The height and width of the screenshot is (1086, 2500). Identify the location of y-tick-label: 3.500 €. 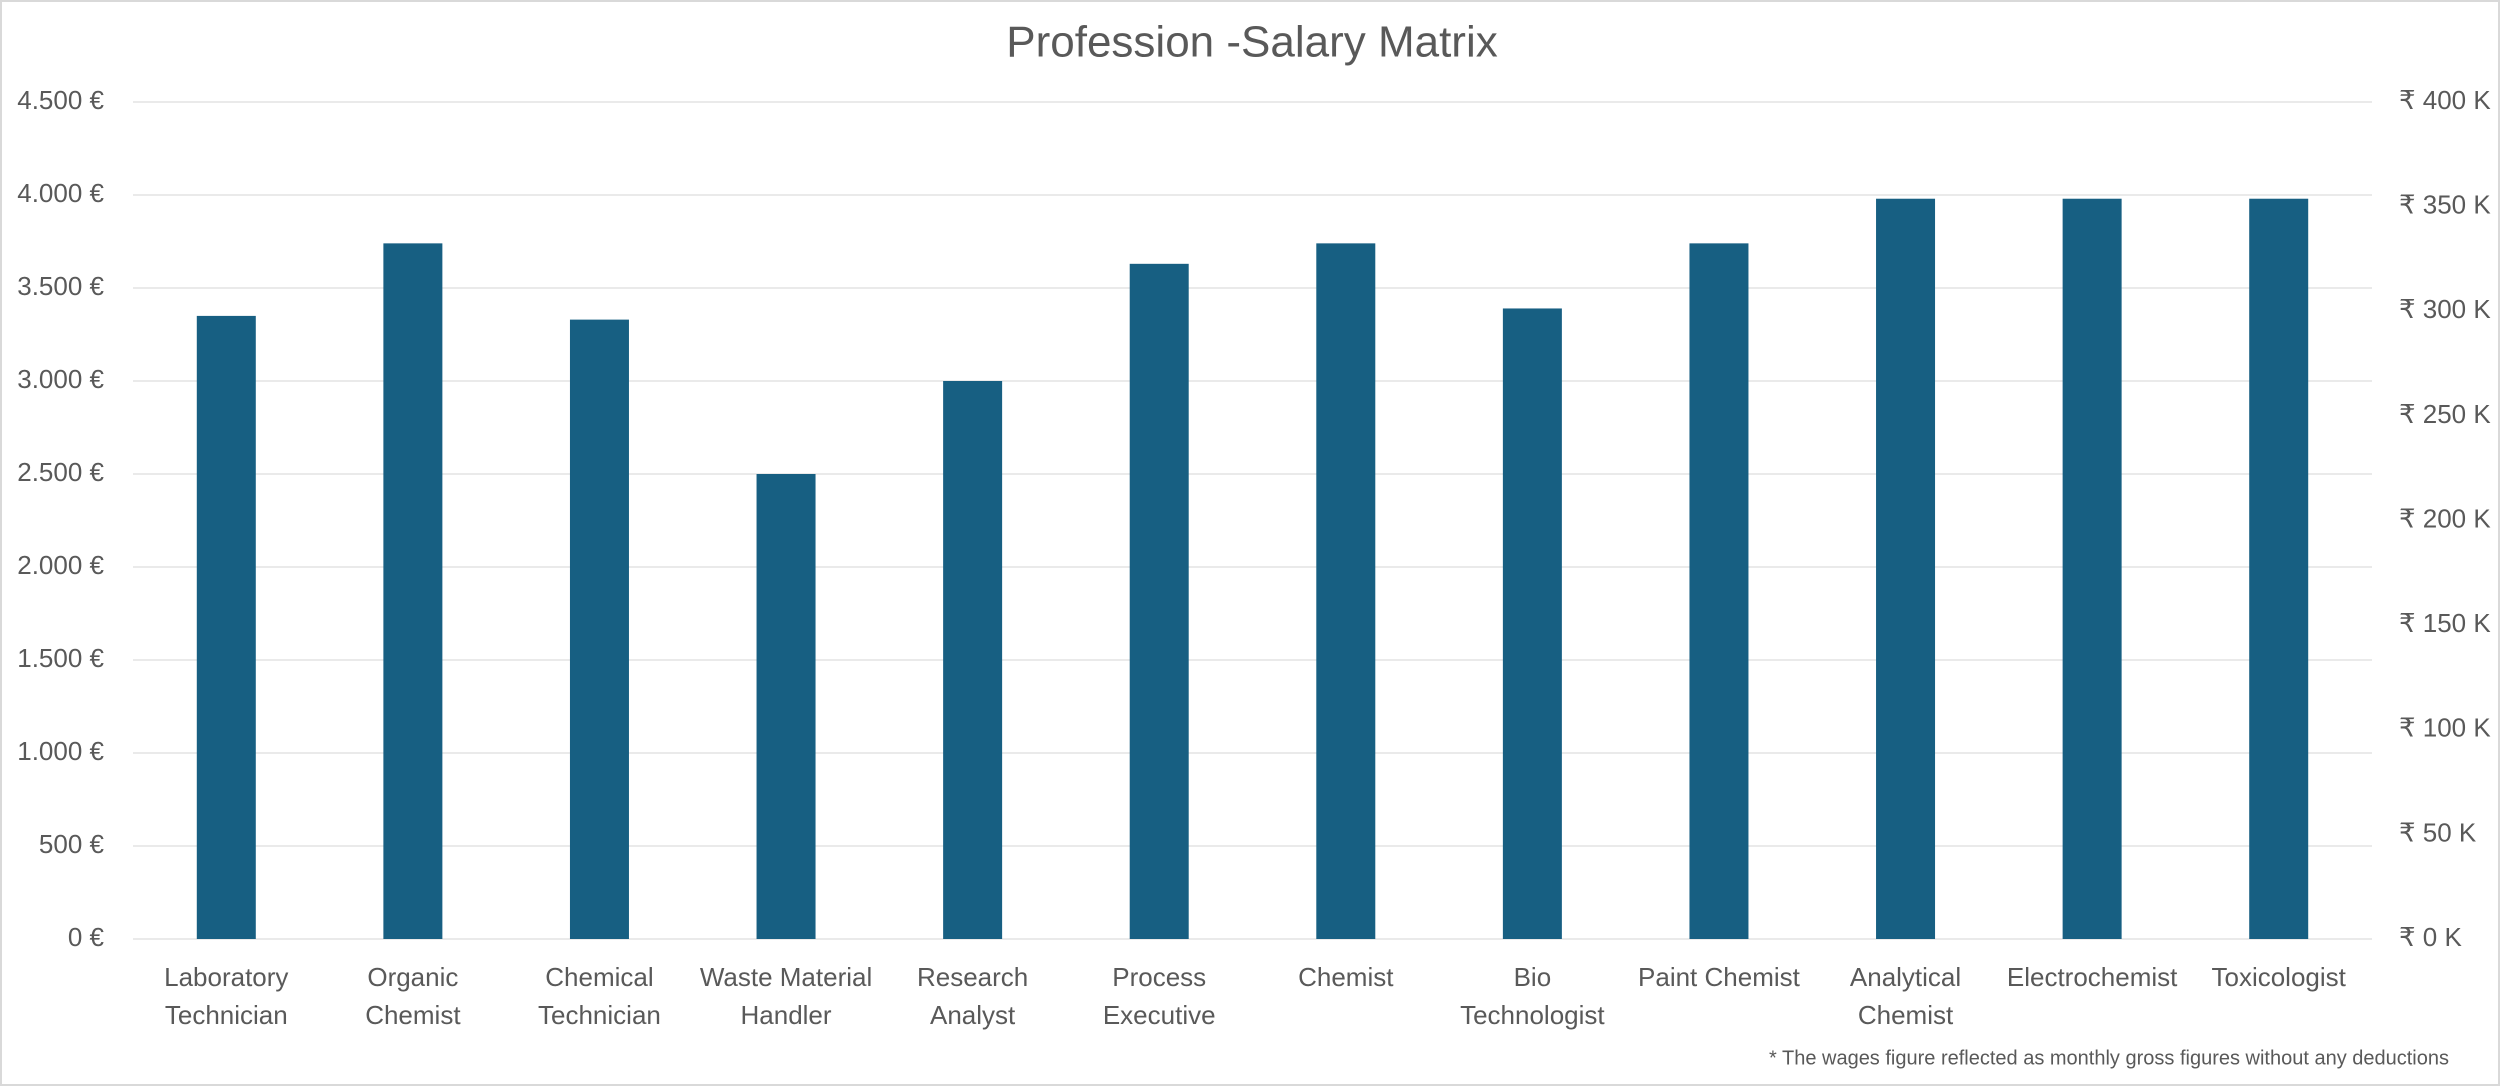
(60, 286).